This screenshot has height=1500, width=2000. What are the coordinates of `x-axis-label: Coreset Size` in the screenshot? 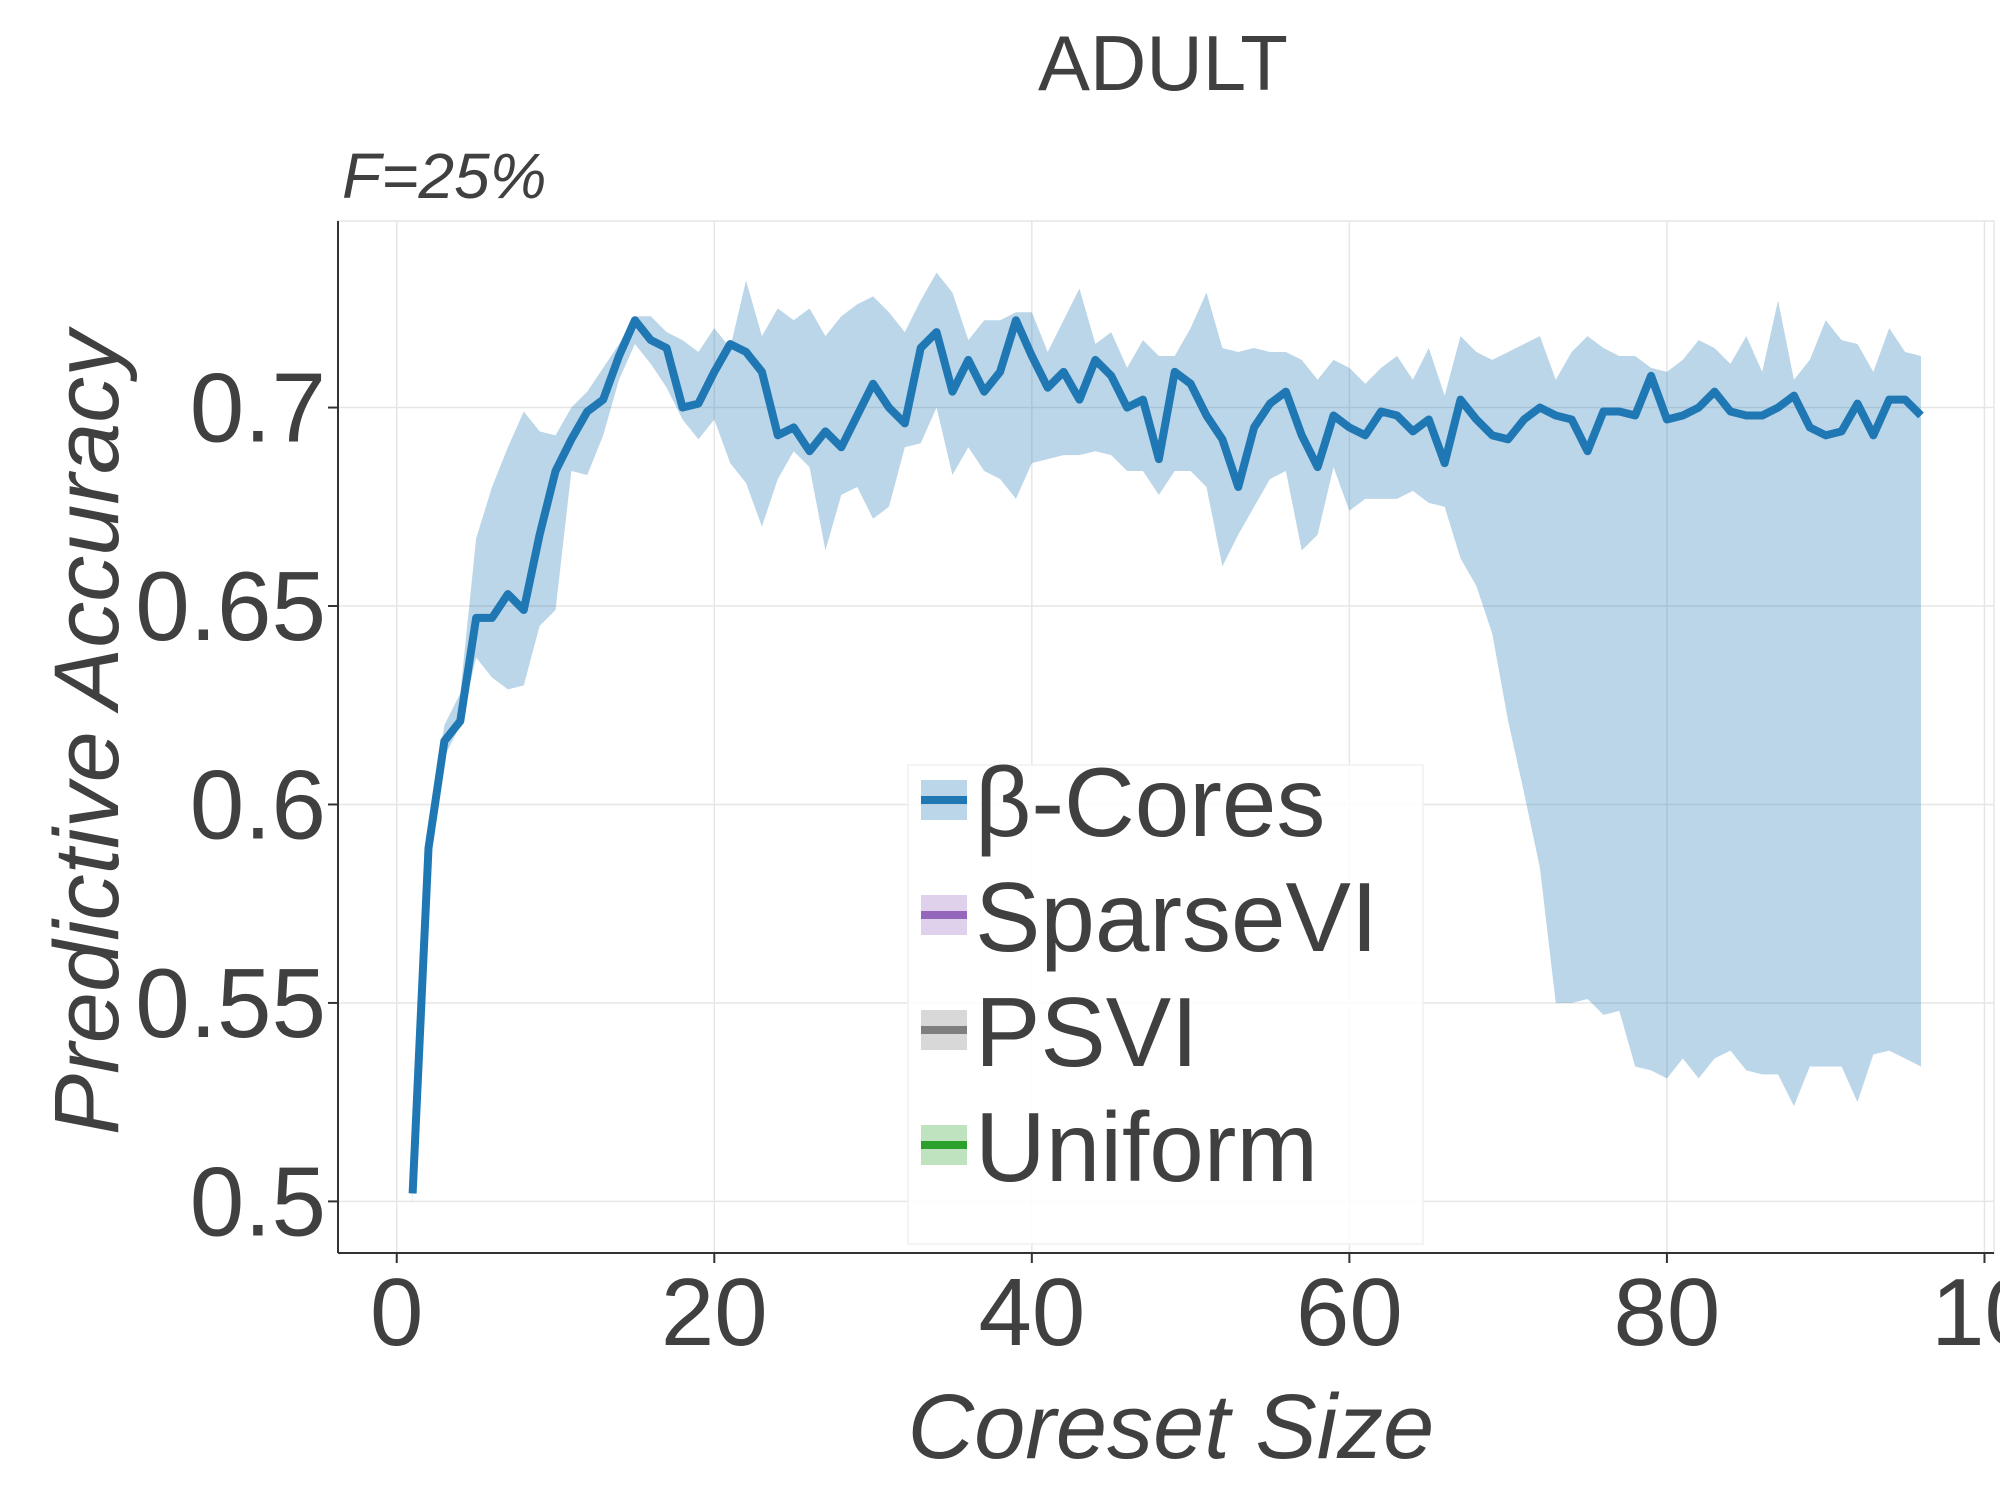 It's located at (1171, 1427).